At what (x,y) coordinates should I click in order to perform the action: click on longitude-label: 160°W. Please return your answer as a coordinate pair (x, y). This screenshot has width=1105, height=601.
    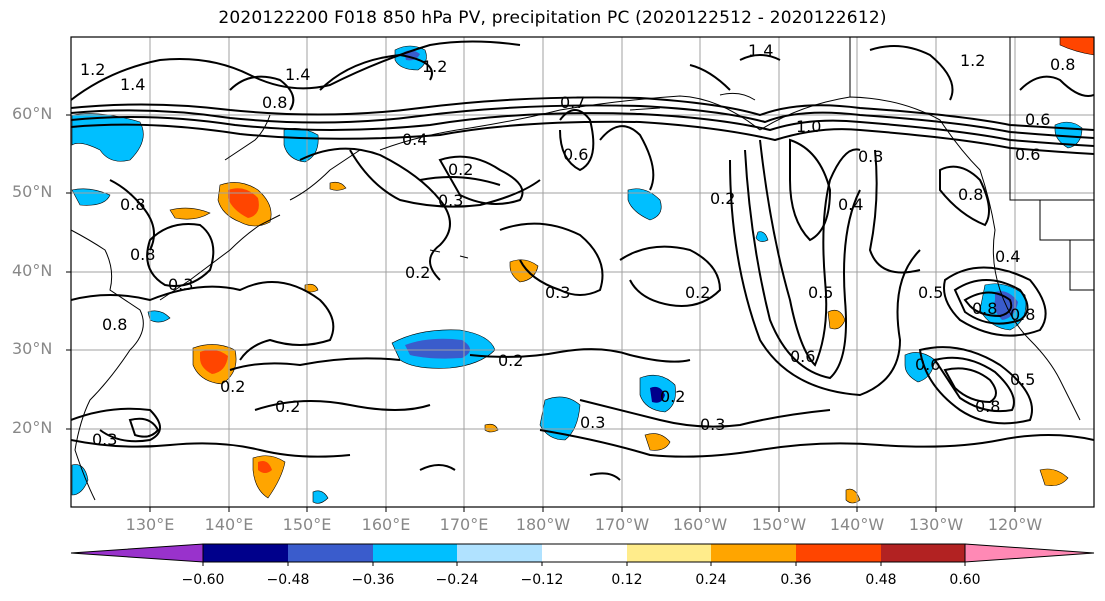
    Looking at the image, I should click on (700, 524).